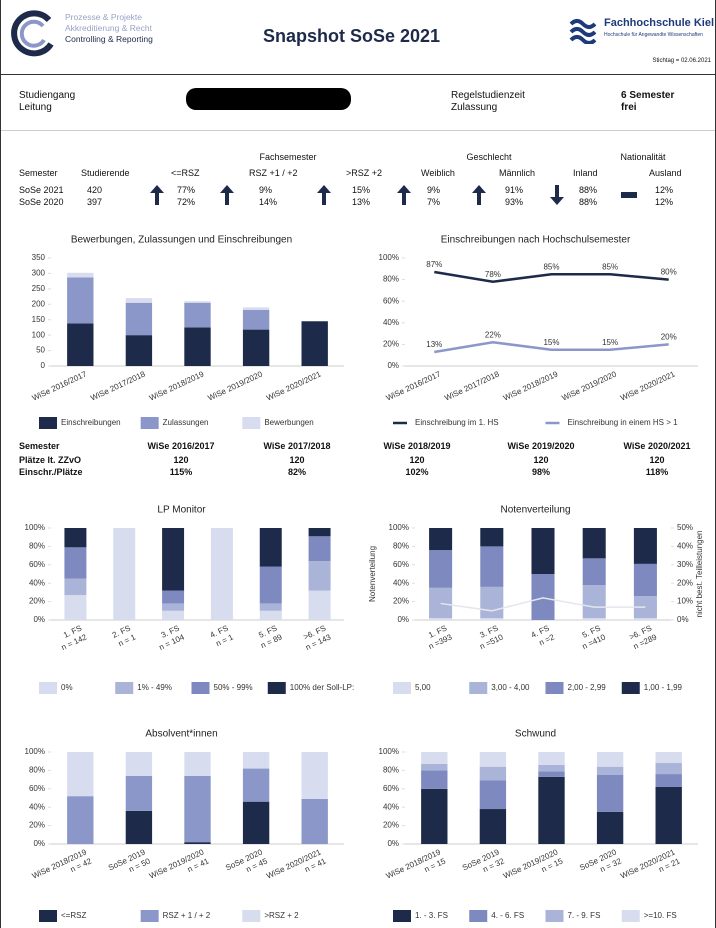 The height and width of the screenshot is (928, 716). Describe the element at coordinates (185, 173) in the screenshot. I see `column-header: <=RSZ` at that location.